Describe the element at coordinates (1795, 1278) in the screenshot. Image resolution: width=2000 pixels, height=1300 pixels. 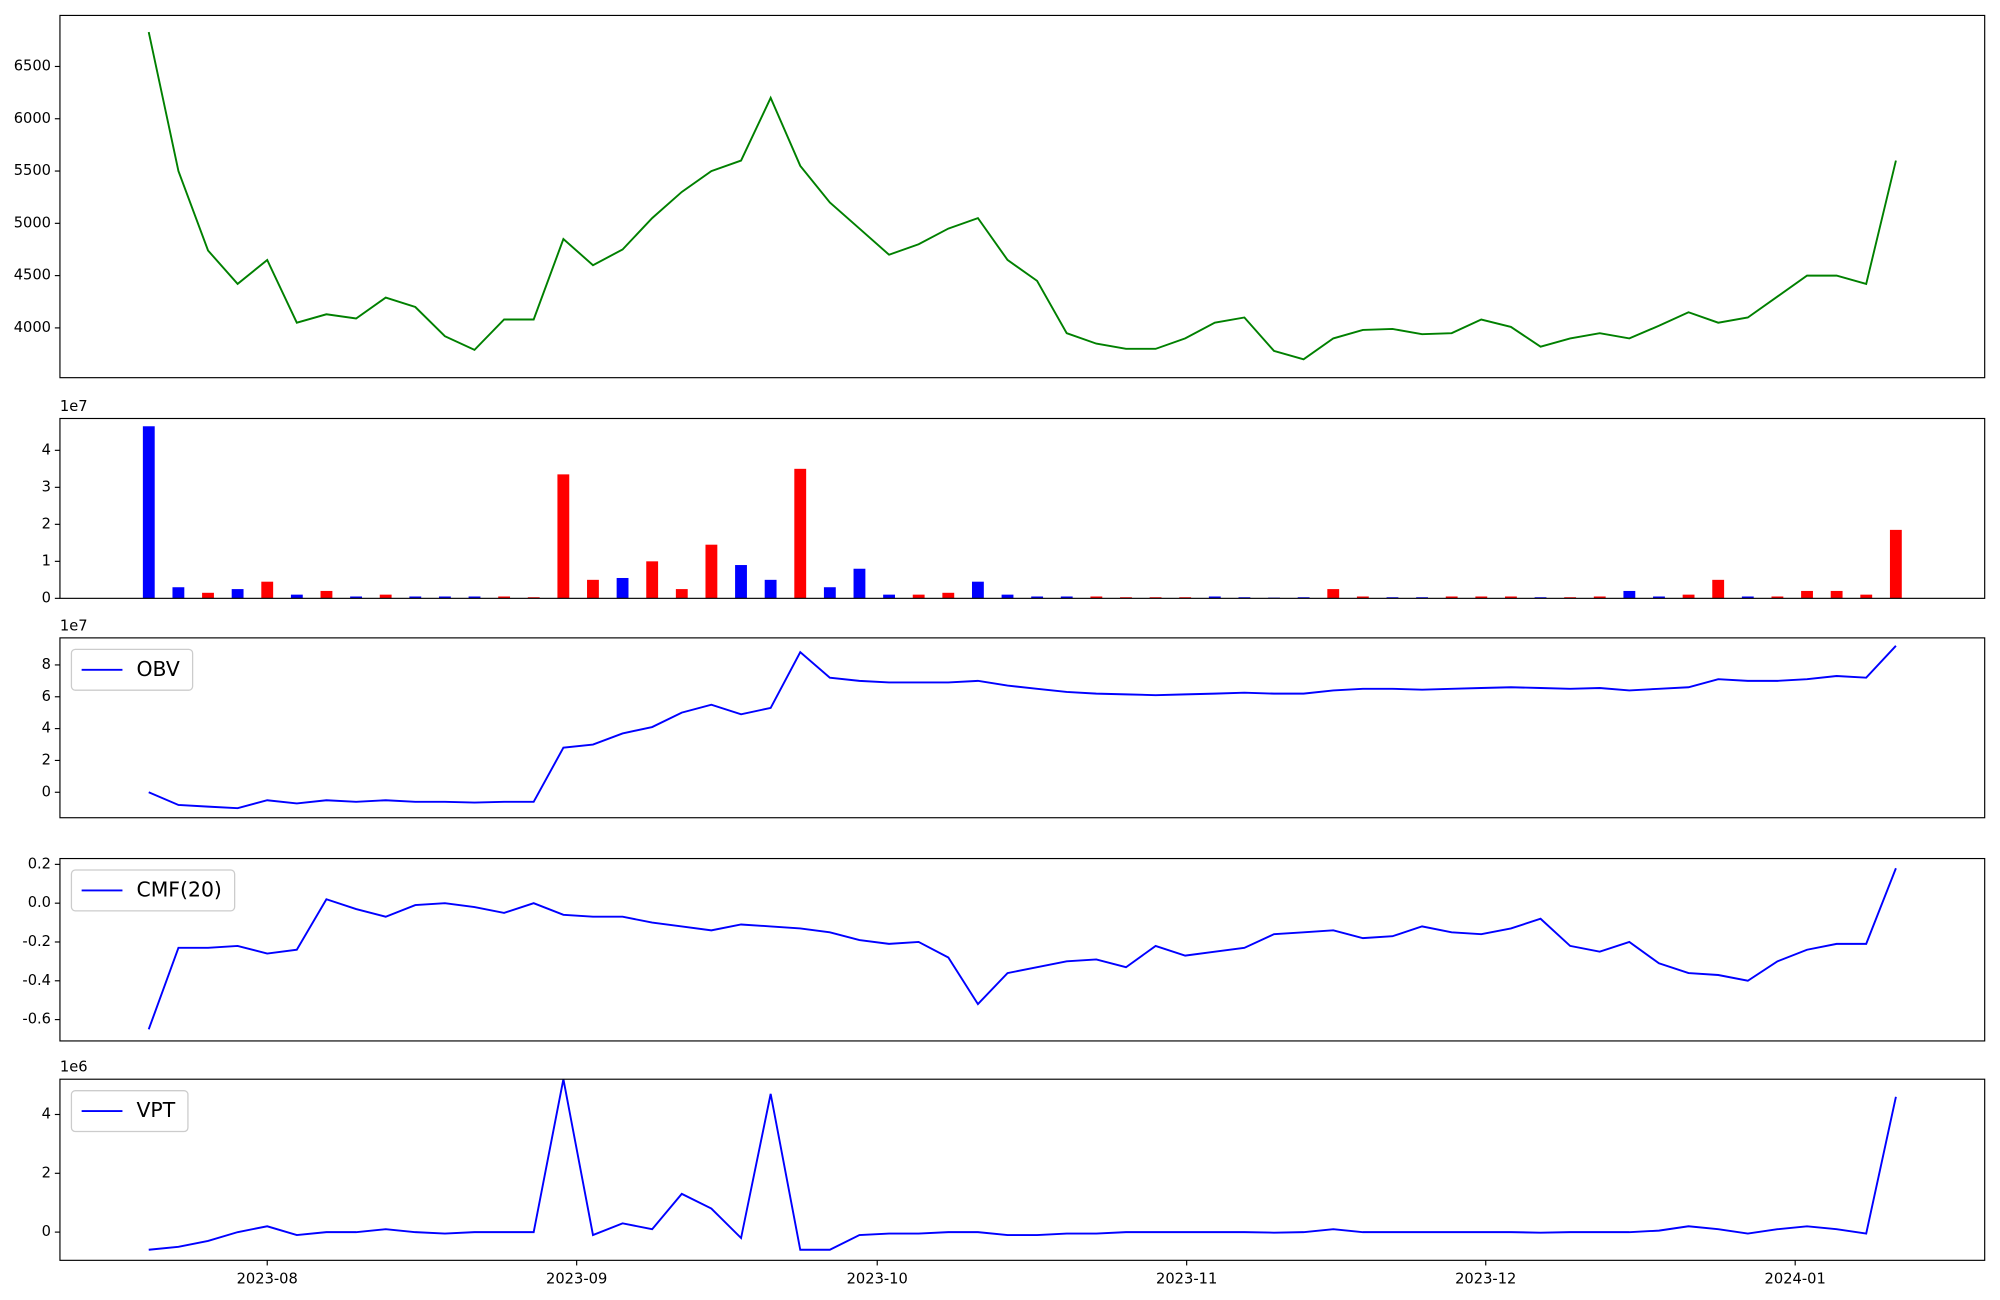
I see `x-tick-label: 2024-01` at that location.